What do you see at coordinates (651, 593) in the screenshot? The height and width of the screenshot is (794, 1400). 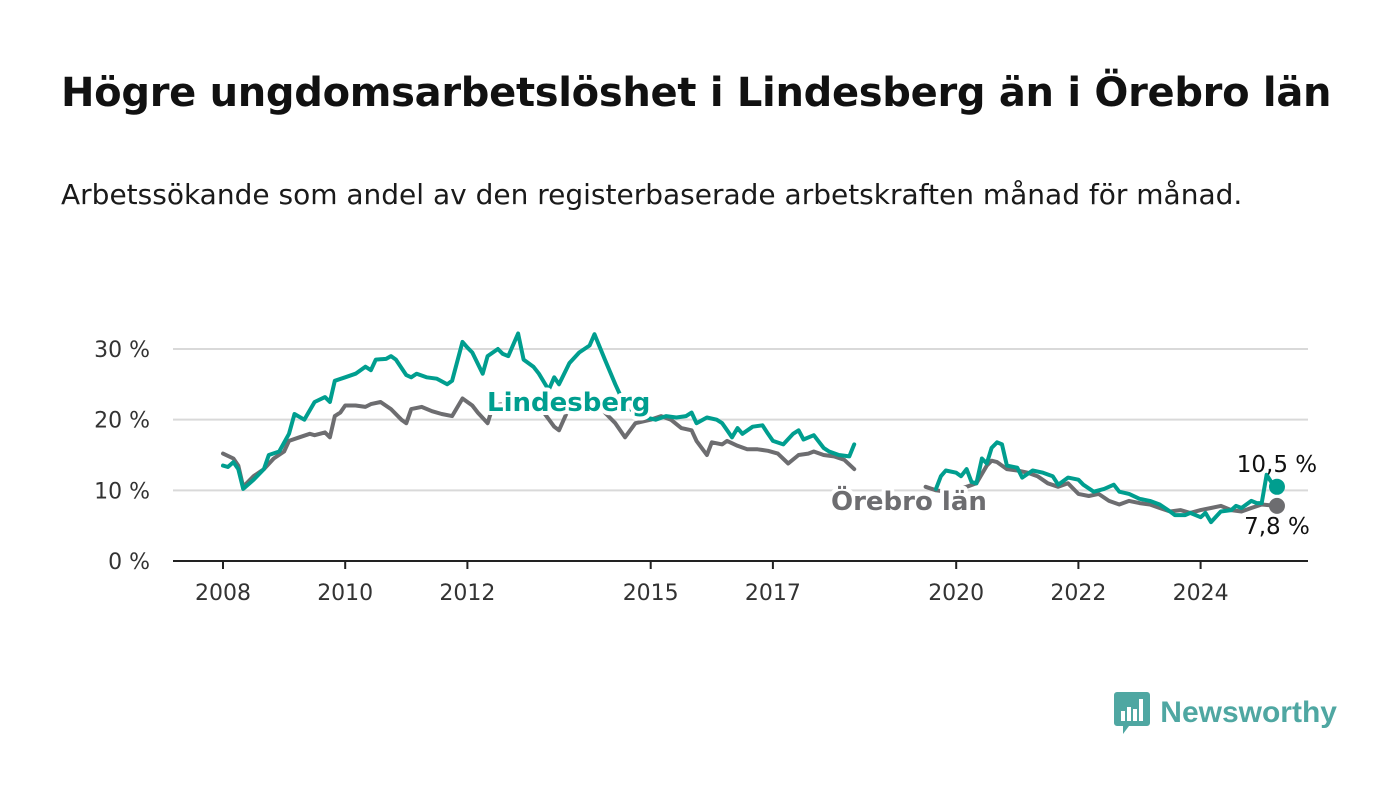 I see `x-tick-label: 2015` at bounding box center [651, 593].